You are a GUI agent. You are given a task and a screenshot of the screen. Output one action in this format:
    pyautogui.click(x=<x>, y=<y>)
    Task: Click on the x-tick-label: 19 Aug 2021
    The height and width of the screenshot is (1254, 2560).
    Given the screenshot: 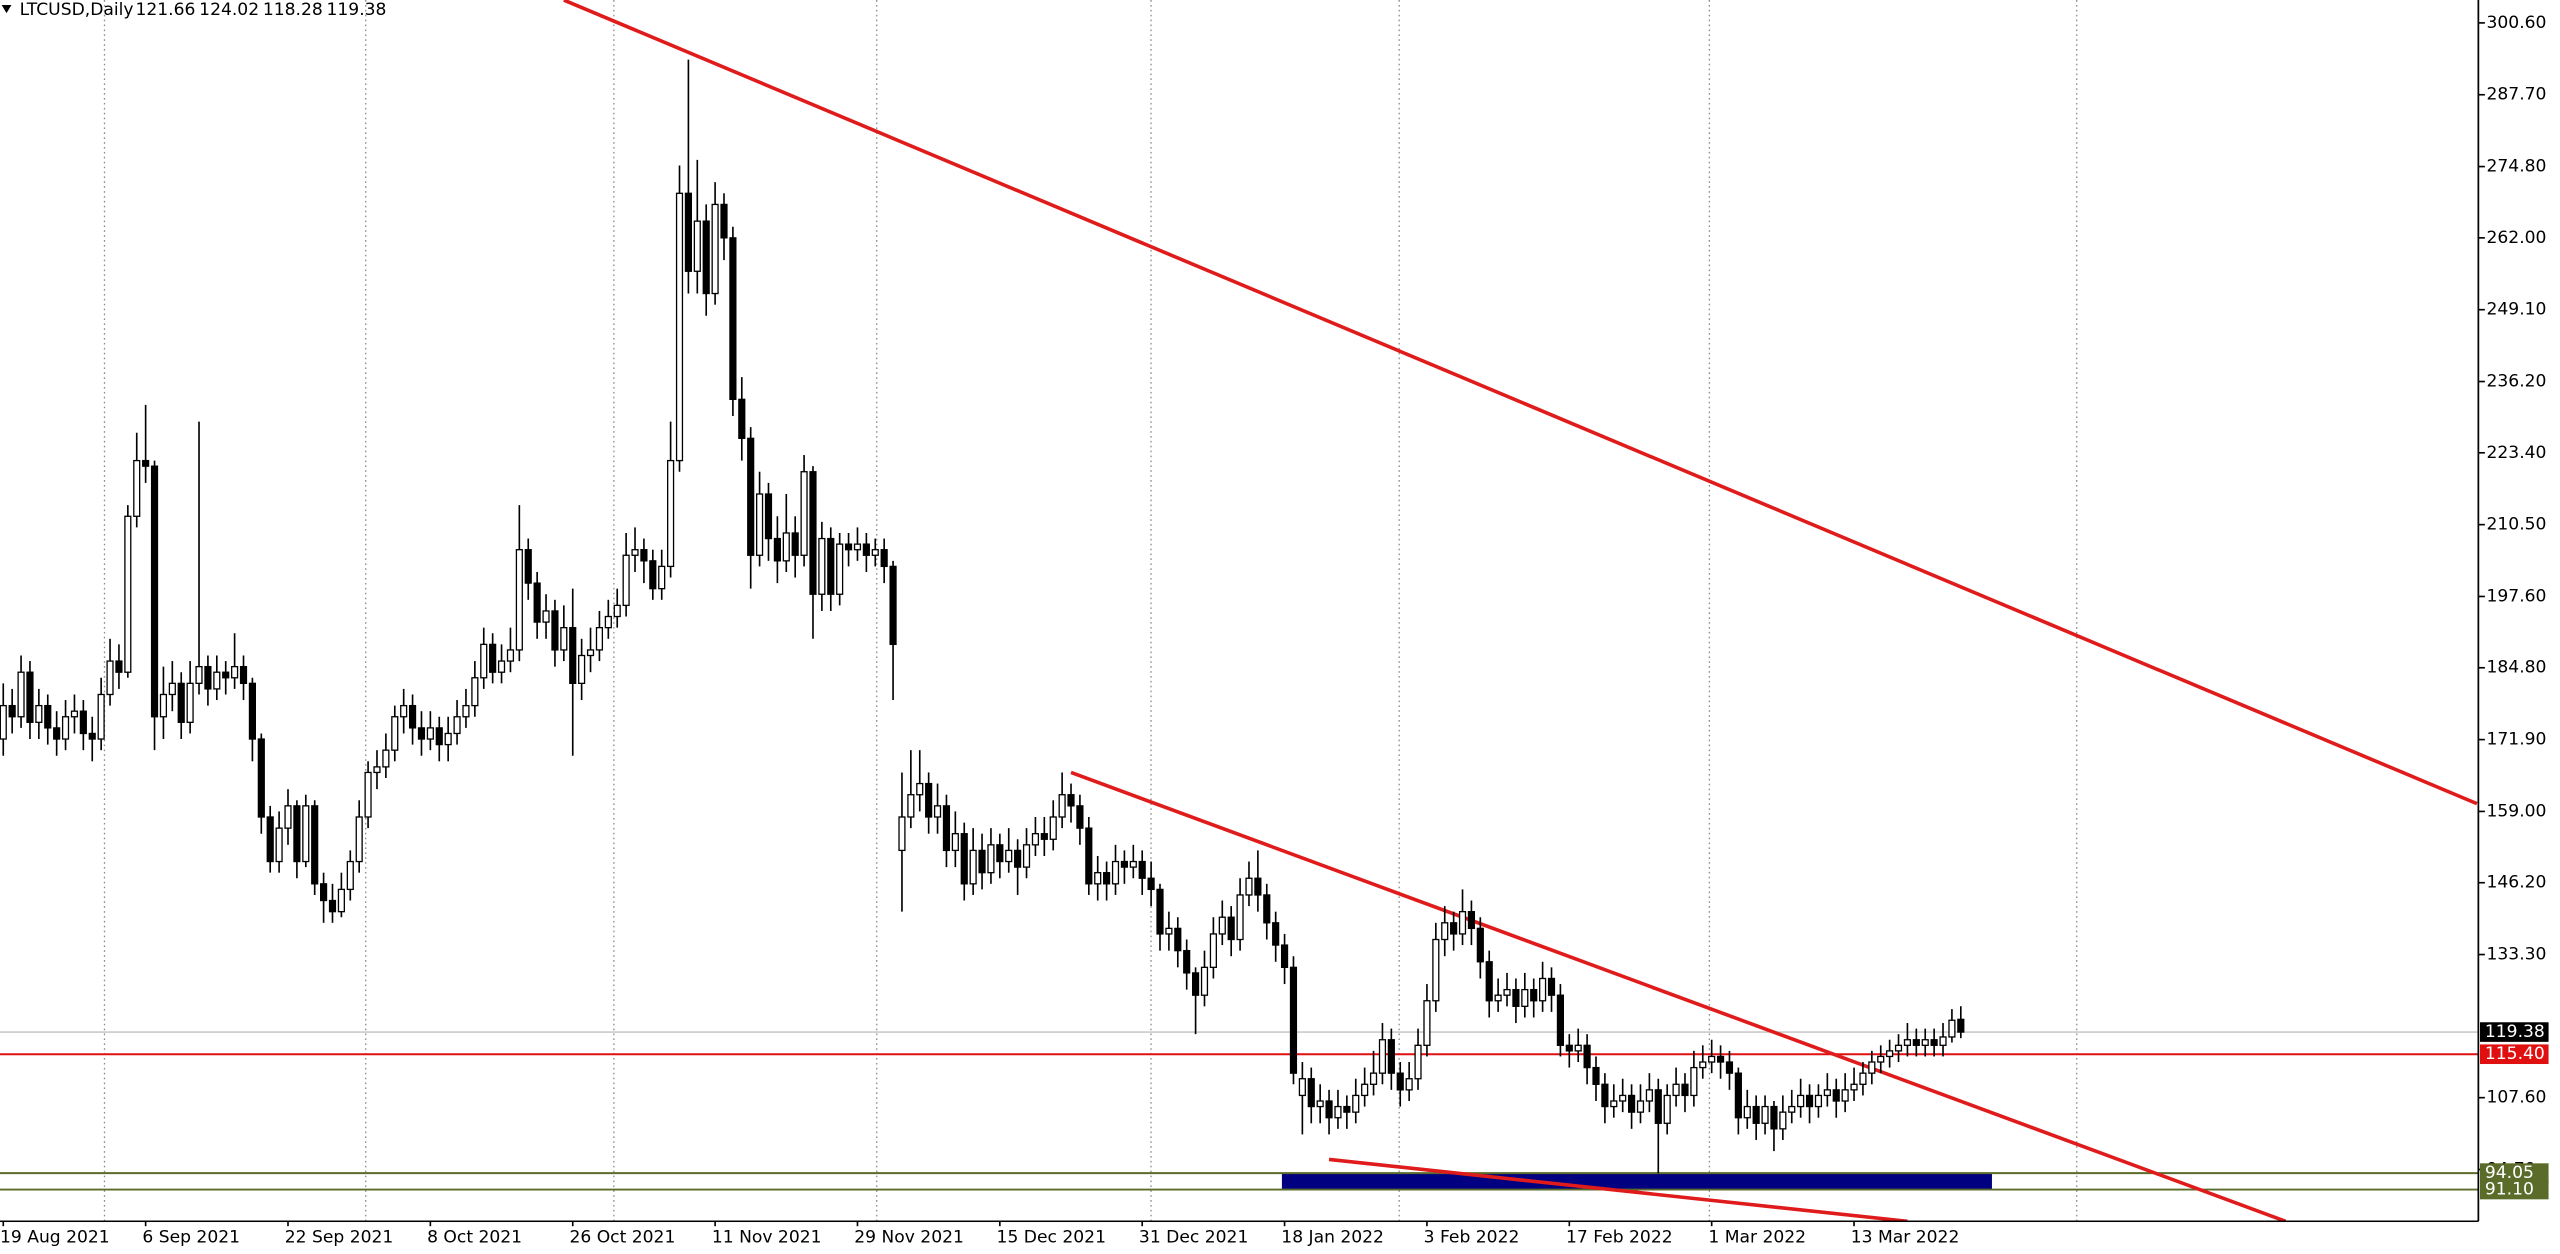 What is the action you would take?
    pyautogui.click(x=55, y=1238)
    